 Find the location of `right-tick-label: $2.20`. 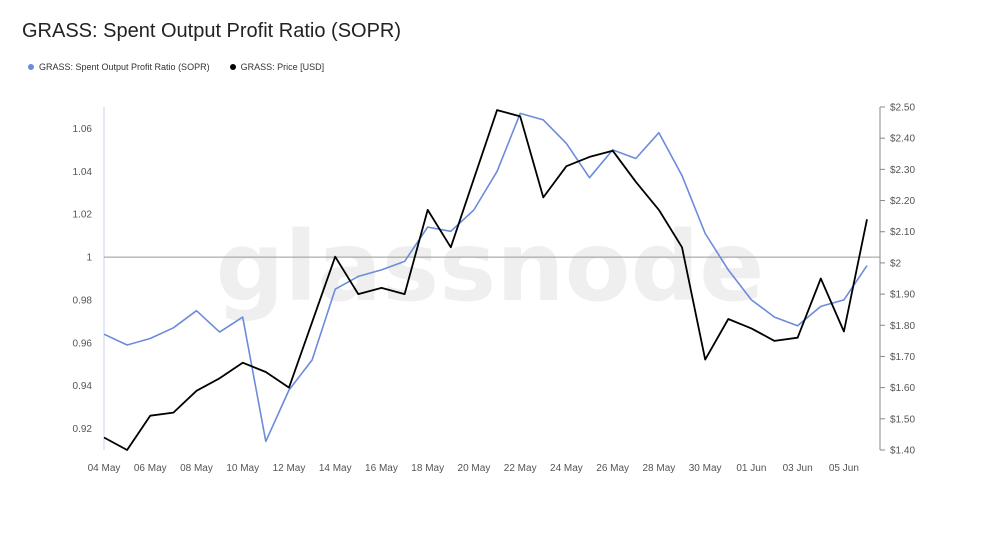

right-tick-label: $2.20 is located at coordinates (902, 201).